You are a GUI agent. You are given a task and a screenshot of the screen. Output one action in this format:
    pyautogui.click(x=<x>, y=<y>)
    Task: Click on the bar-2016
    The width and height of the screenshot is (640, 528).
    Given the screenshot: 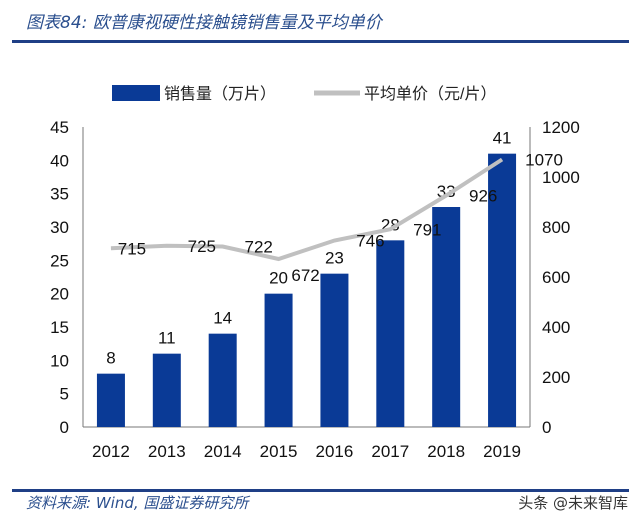 What is the action you would take?
    pyautogui.click(x=334, y=350)
    